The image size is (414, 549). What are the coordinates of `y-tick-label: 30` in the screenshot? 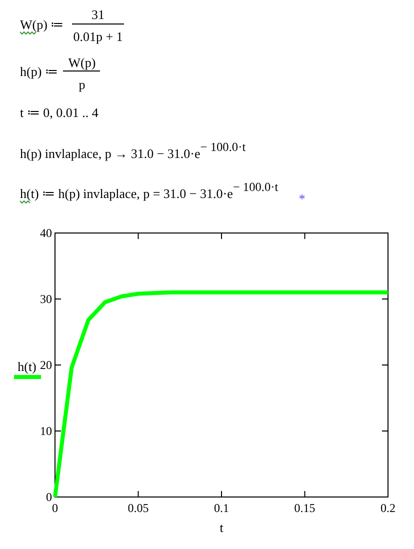 It's located at (46, 299).